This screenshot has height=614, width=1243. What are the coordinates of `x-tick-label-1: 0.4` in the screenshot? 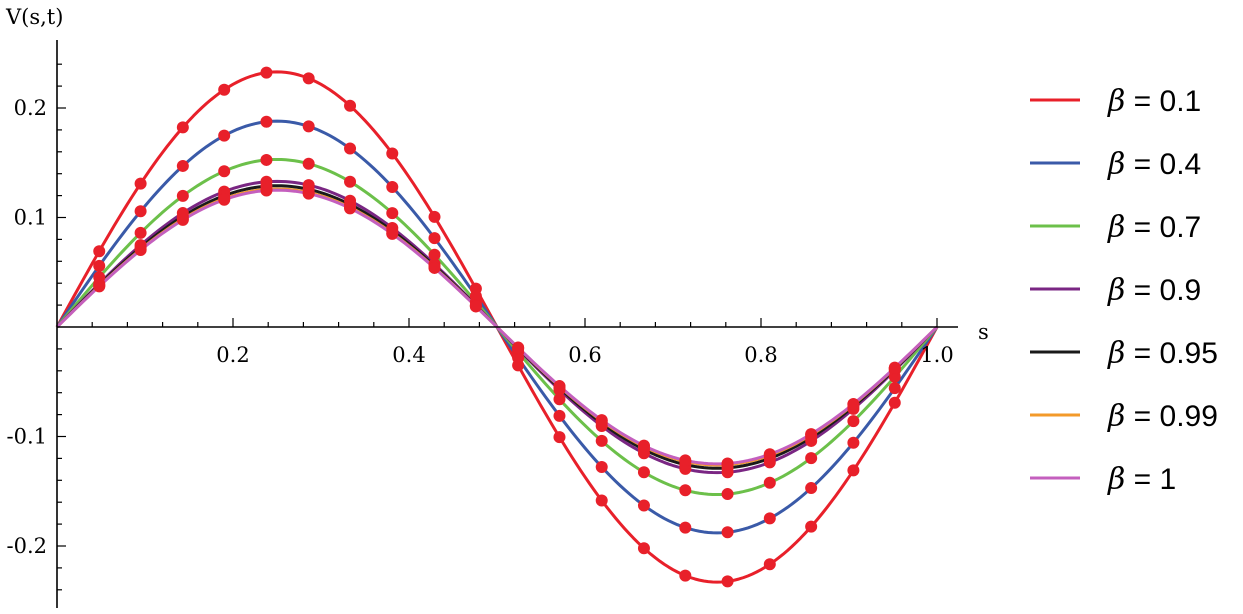 It's located at (408, 355).